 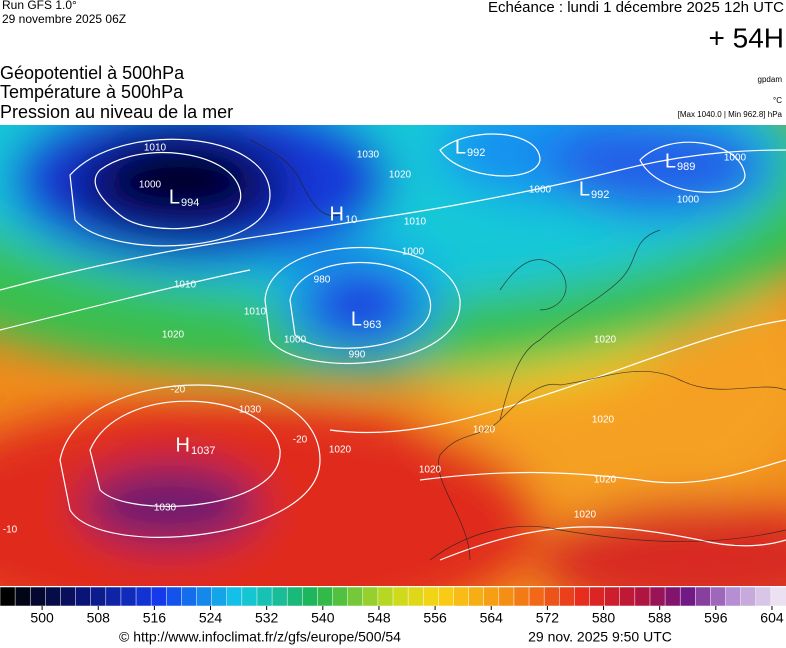 What do you see at coordinates (99, 618) in the screenshot?
I see `colorbar-label: 508` at bounding box center [99, 618].